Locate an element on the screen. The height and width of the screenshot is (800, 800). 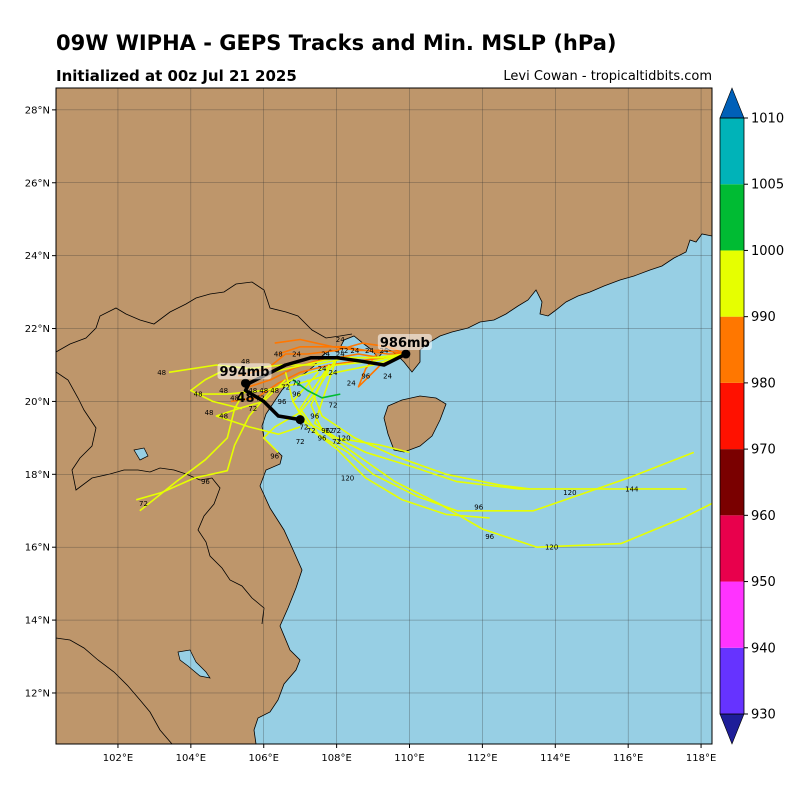
colorbar-max-extend is located at coordinates (732, 103).